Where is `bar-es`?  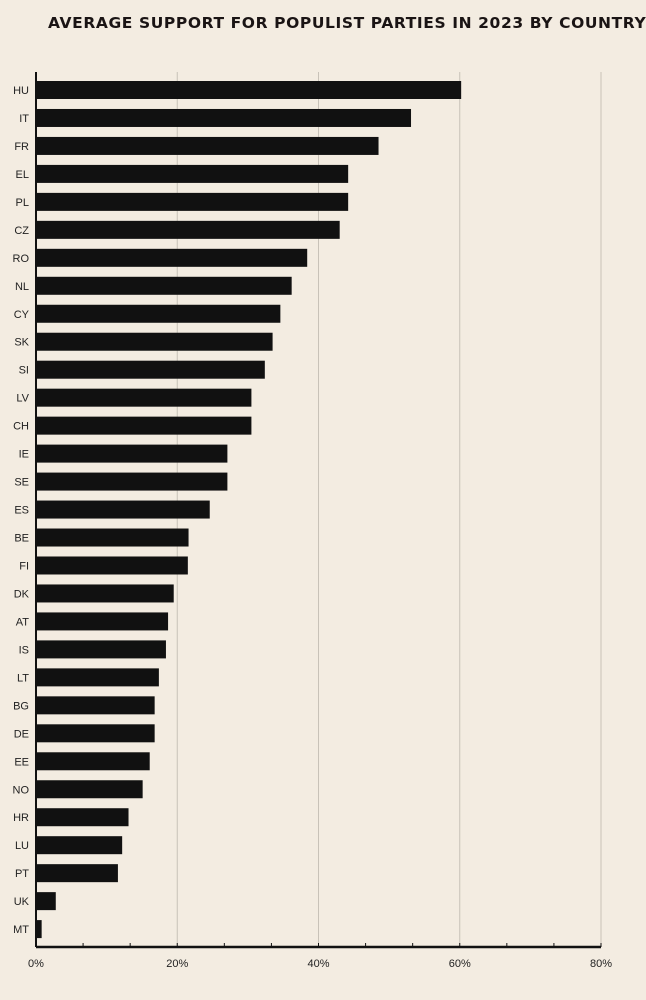 bar-es is located at coordinates (123, 509).